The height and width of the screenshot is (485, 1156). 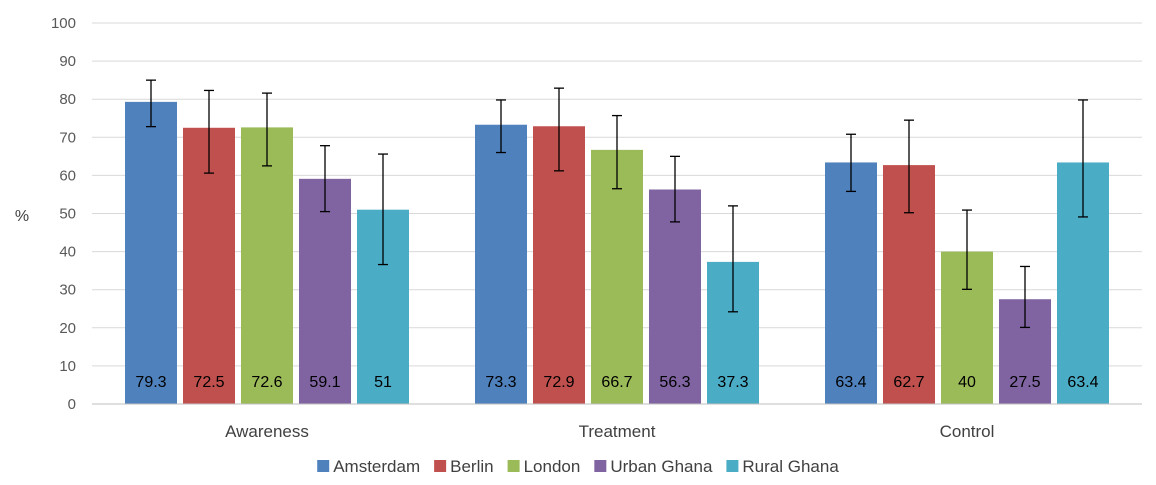 What do you see at coordinates (67, 366) in the screenshot?
I see `y-tick-label: 10` at bounding box center [67, 366].